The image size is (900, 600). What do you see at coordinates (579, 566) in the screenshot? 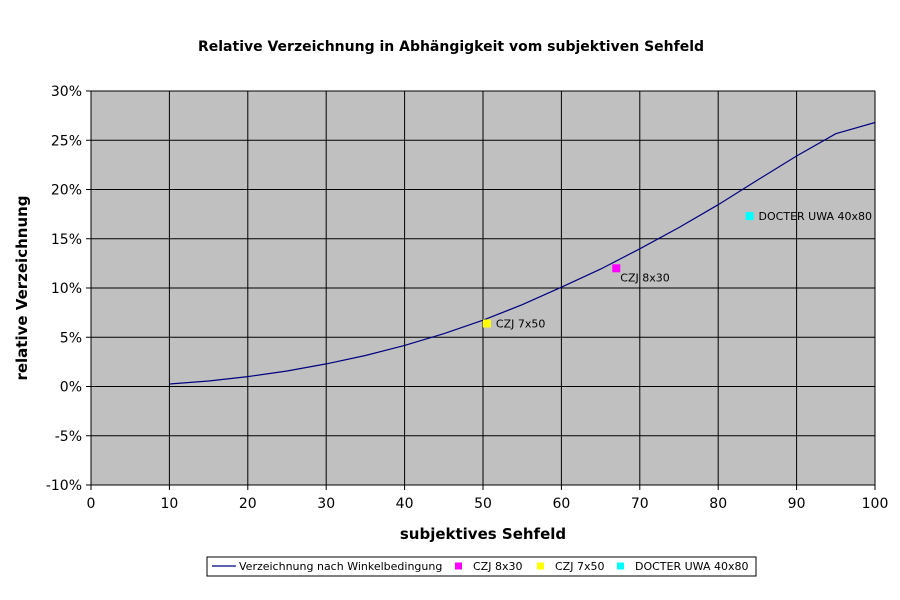
I see `legend-label: CZJ 7x50` at bounding box center [579, 566].